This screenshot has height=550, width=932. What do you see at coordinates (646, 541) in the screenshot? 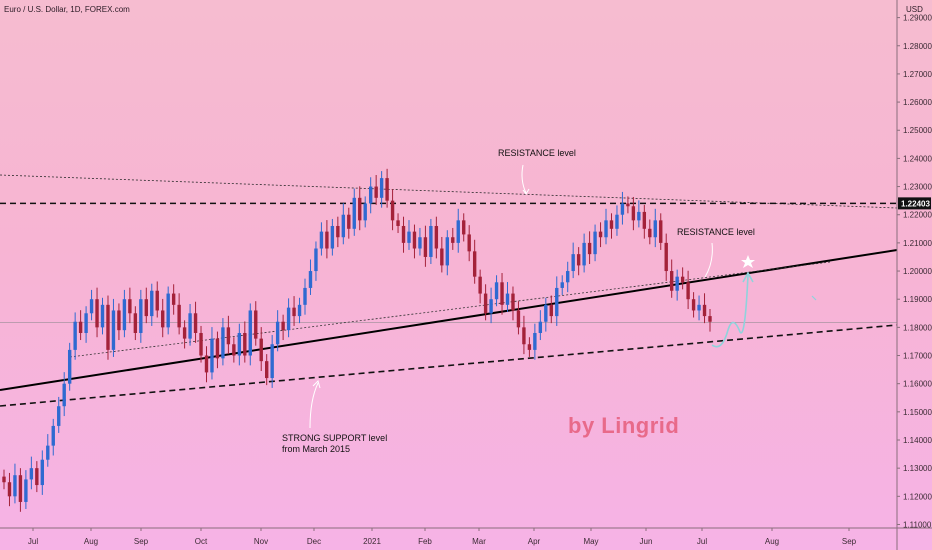
I see `x-tick-label: Jun` at bounding box center [646, 541].